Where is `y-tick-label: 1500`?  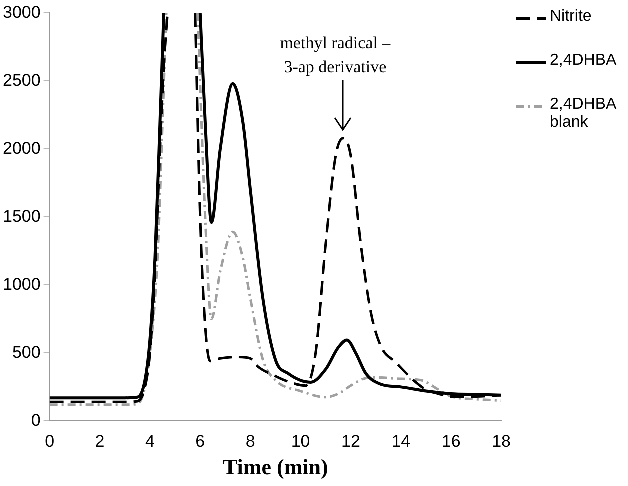 y-tick-label: 1500 is located at coordinates (21, 216).